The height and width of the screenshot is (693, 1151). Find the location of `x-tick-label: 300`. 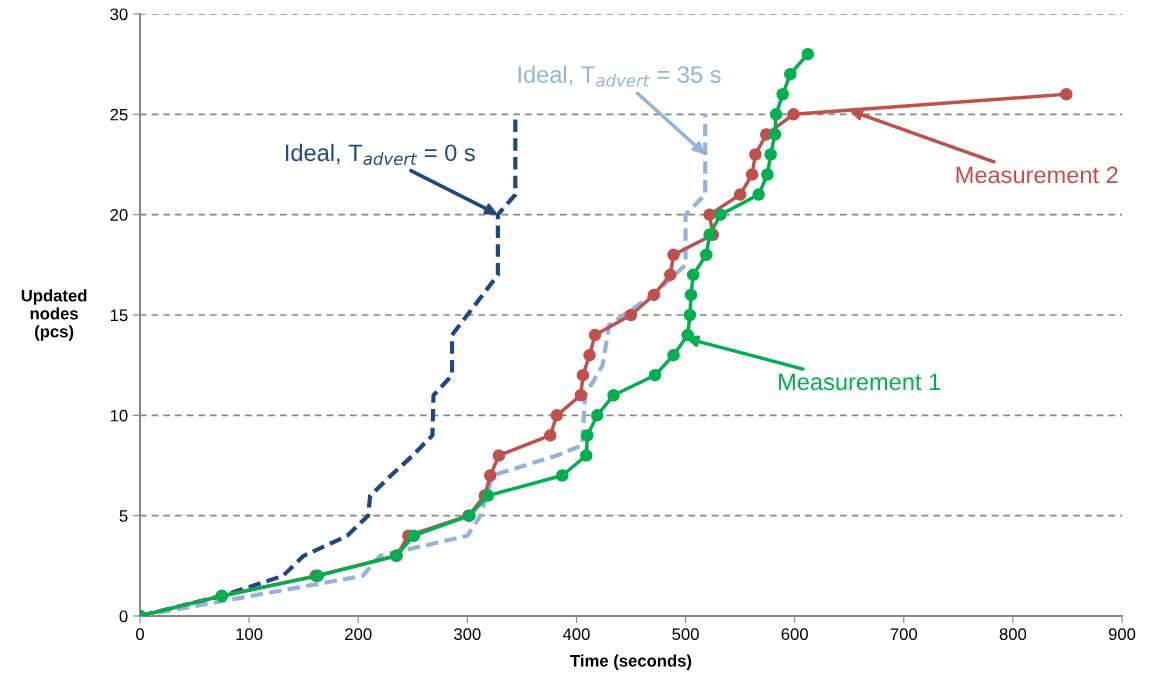

x-tick-label: 300 is located at coordinates (467, 634).